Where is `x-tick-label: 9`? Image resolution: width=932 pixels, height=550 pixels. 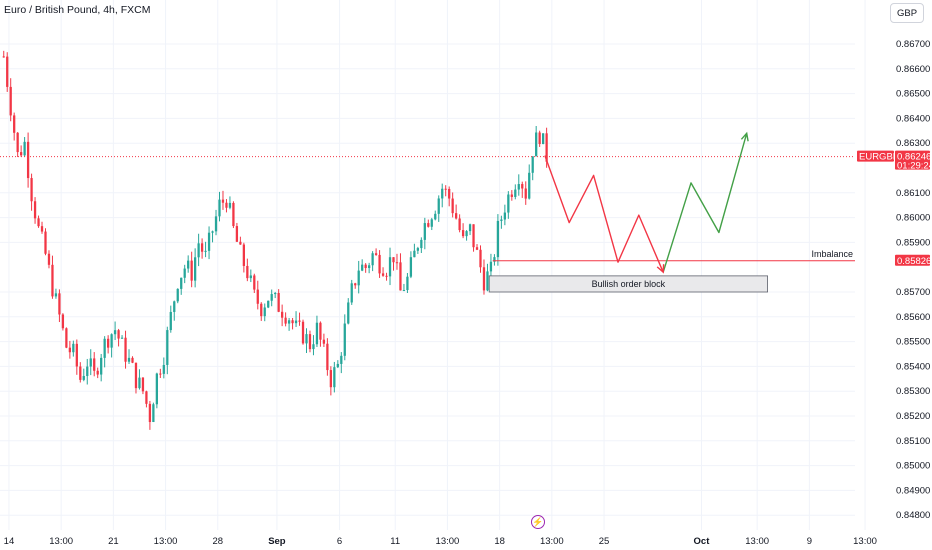 x-tick-label: 9 is located at coordinates (809, 541).